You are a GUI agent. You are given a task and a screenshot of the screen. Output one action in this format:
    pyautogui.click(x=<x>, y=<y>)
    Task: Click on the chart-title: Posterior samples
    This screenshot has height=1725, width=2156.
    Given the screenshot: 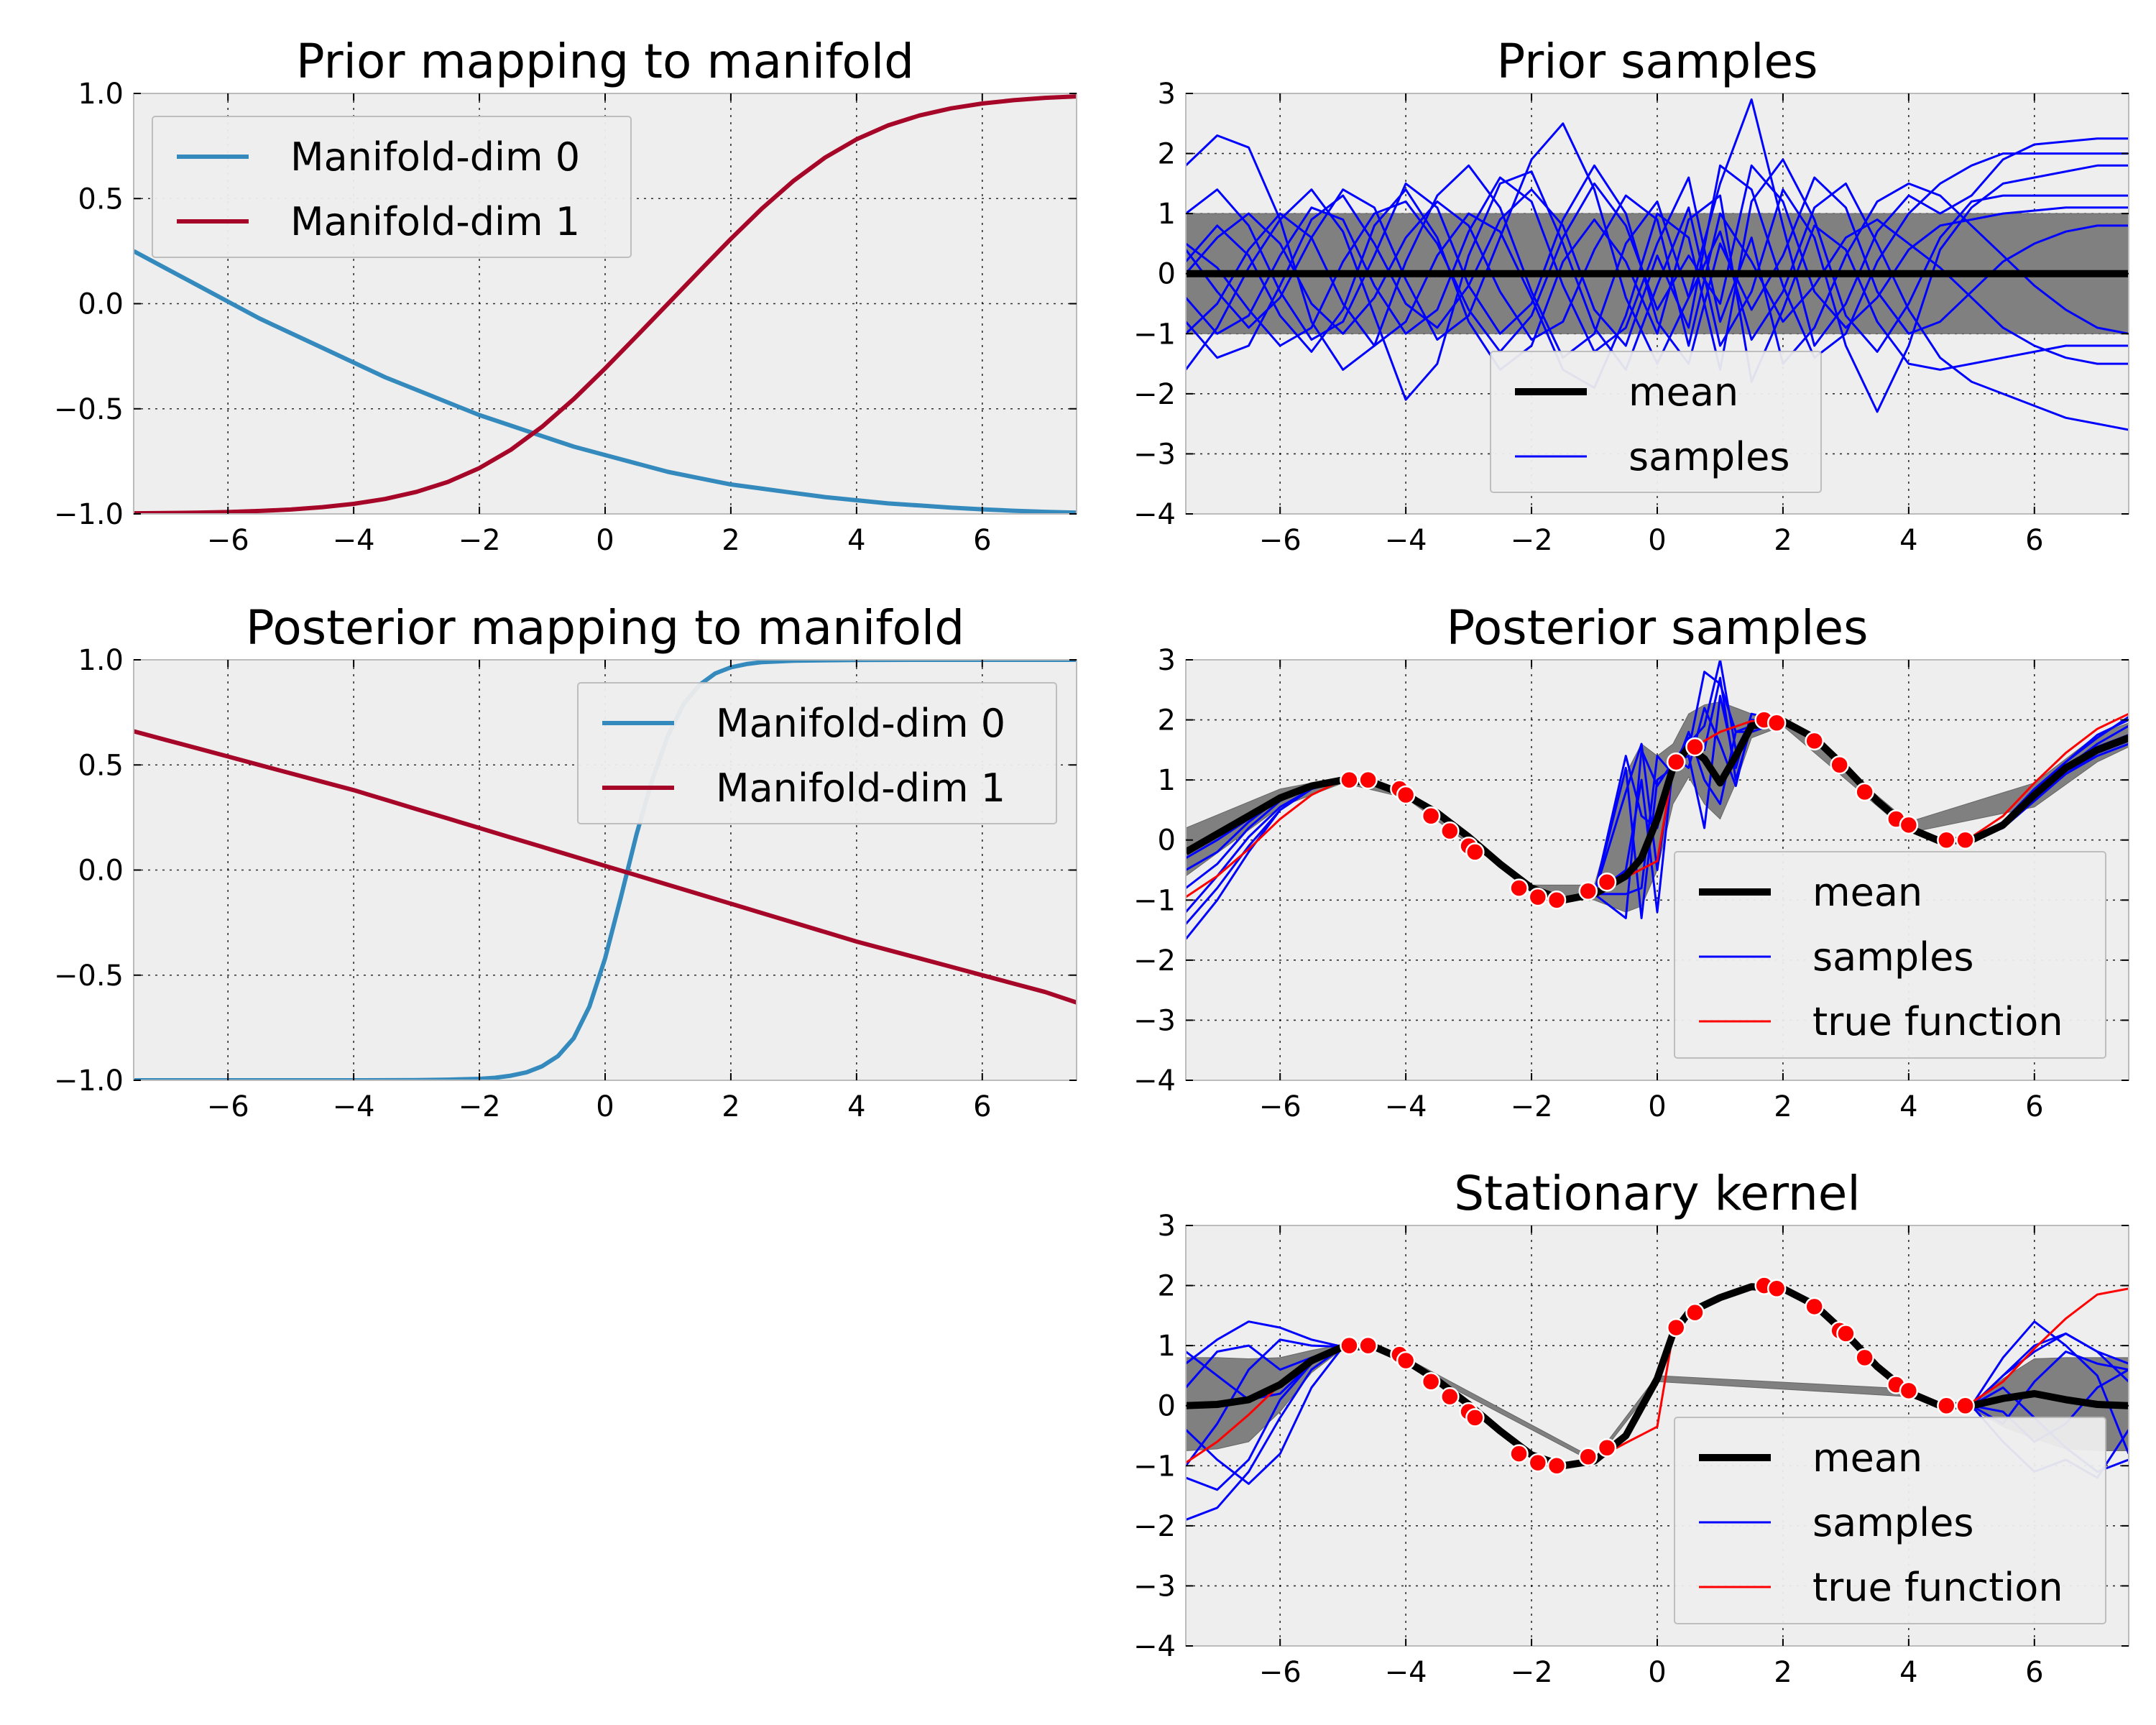 What is the action you would take?
    pyautogui.click(x=1657, y=628)
    